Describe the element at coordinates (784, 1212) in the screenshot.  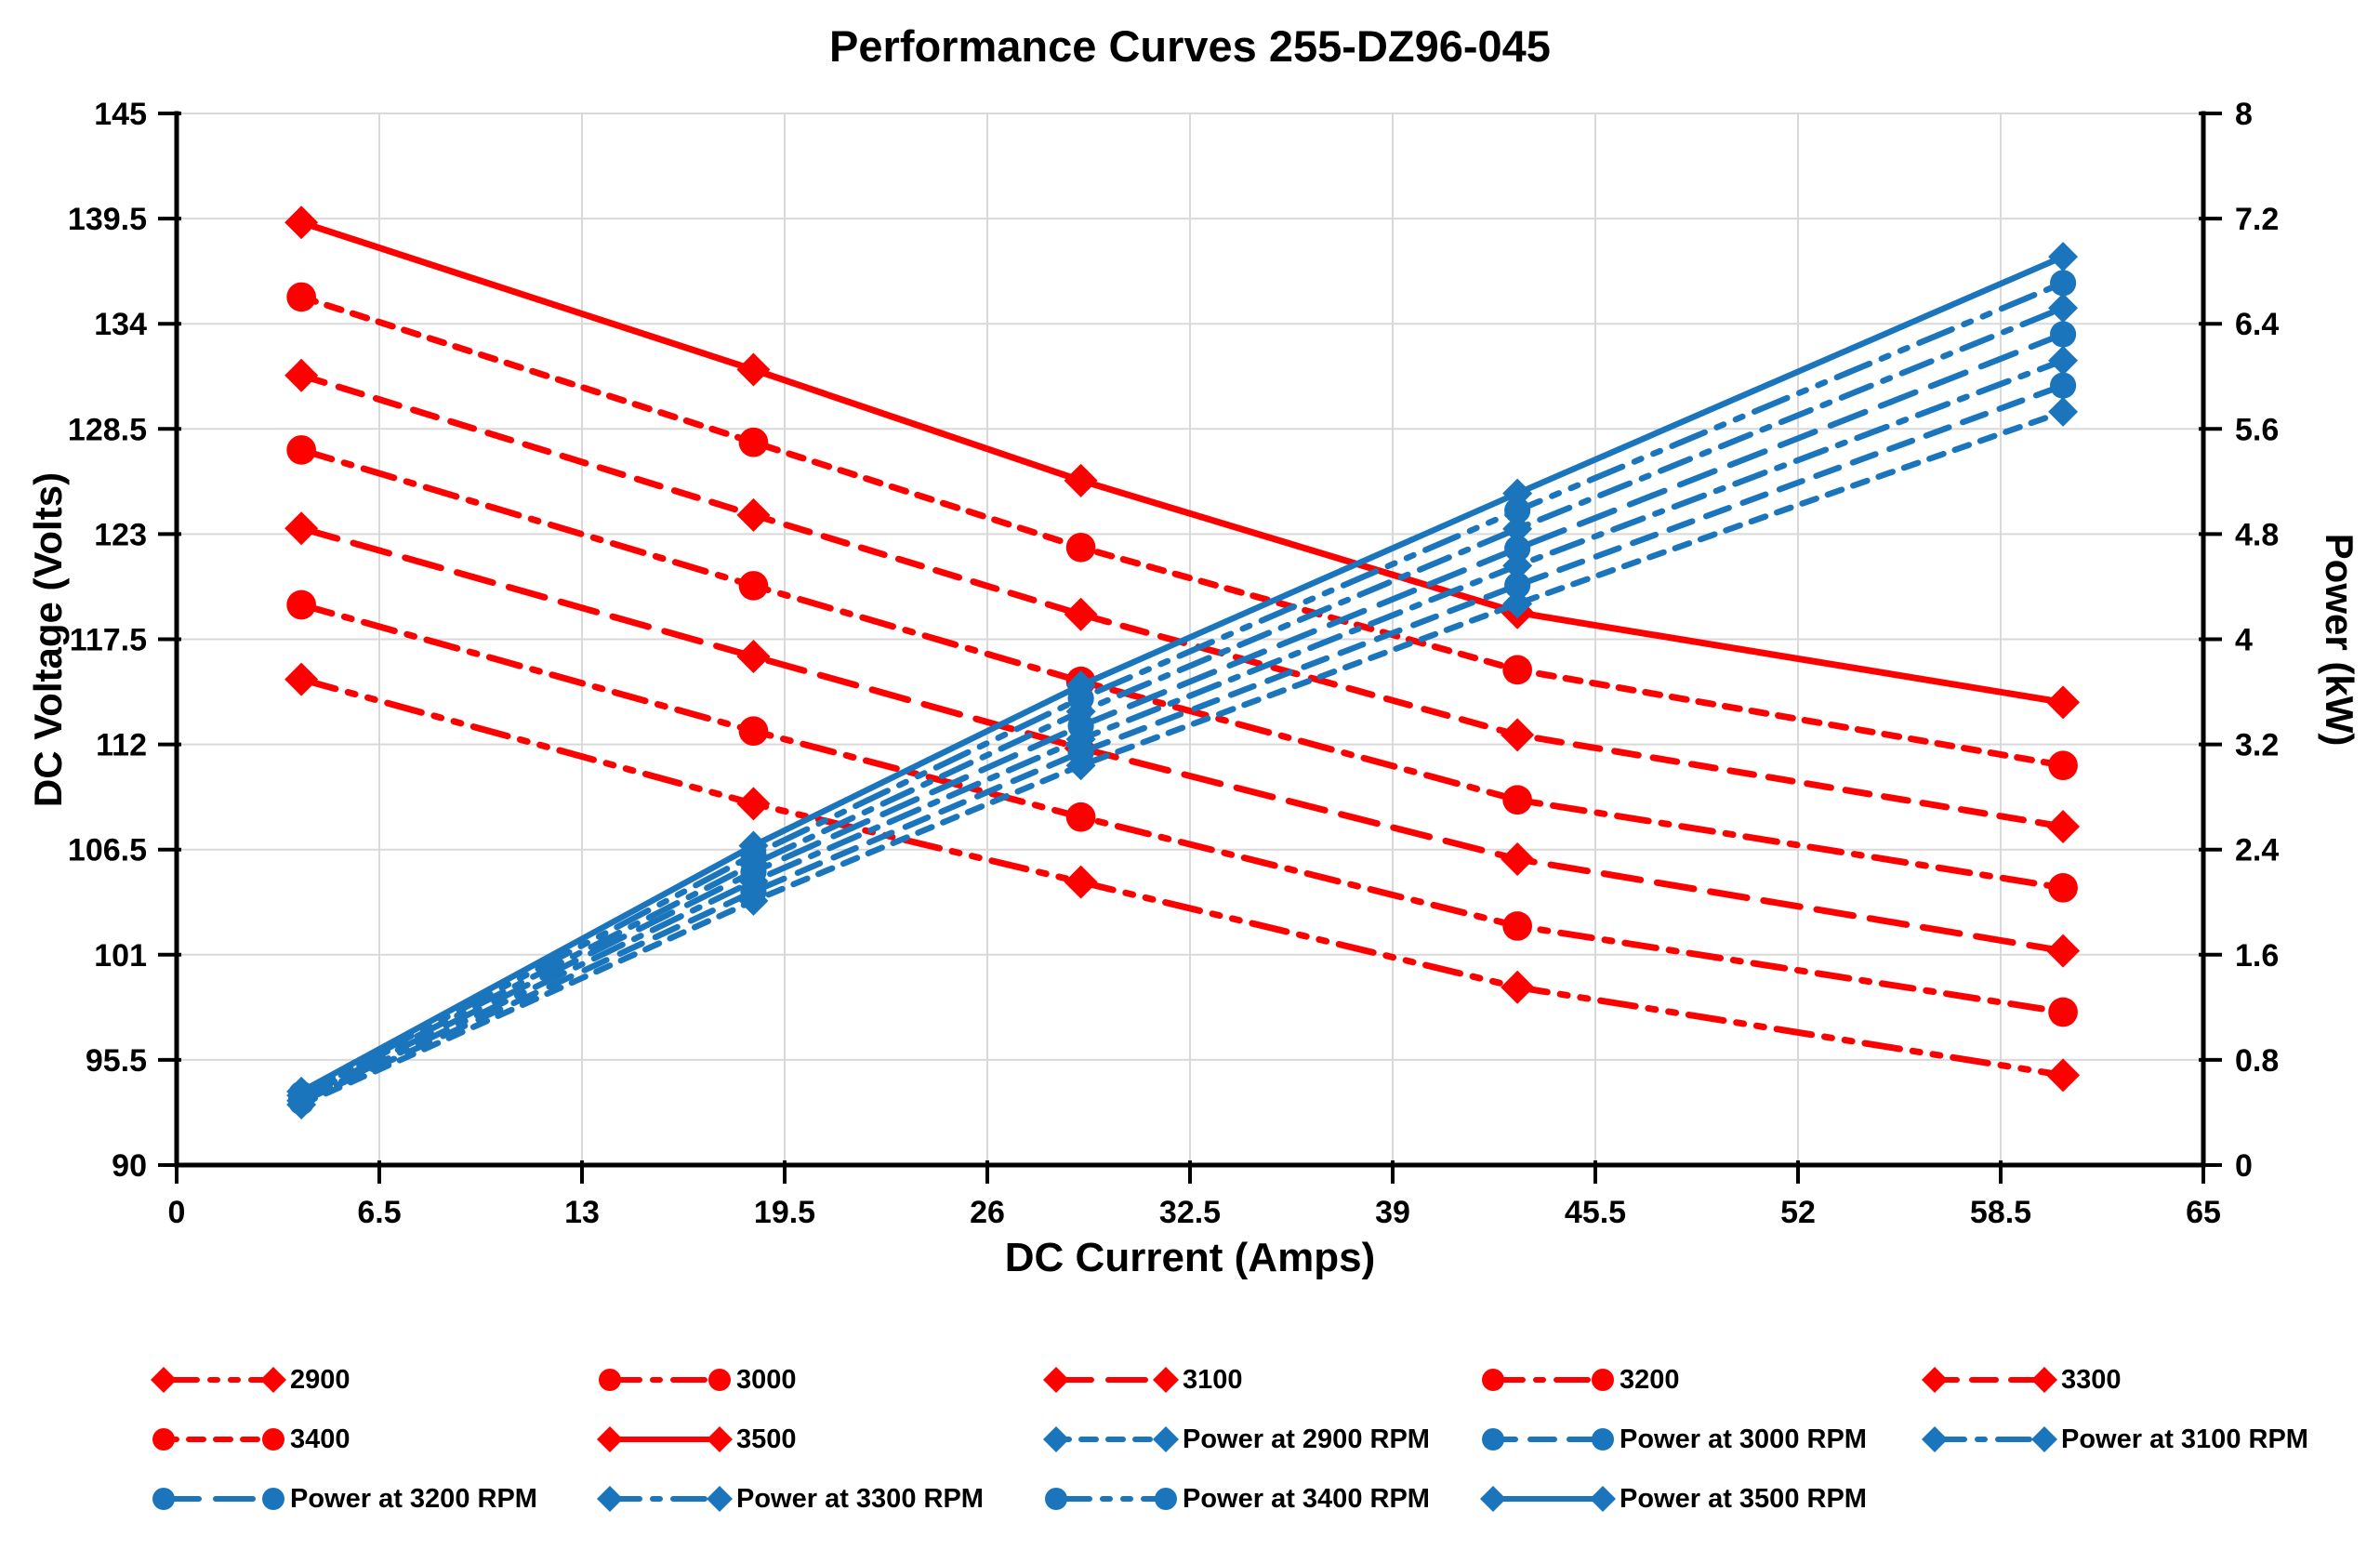
I see `x-tick-19-5: 19.5` at that location.